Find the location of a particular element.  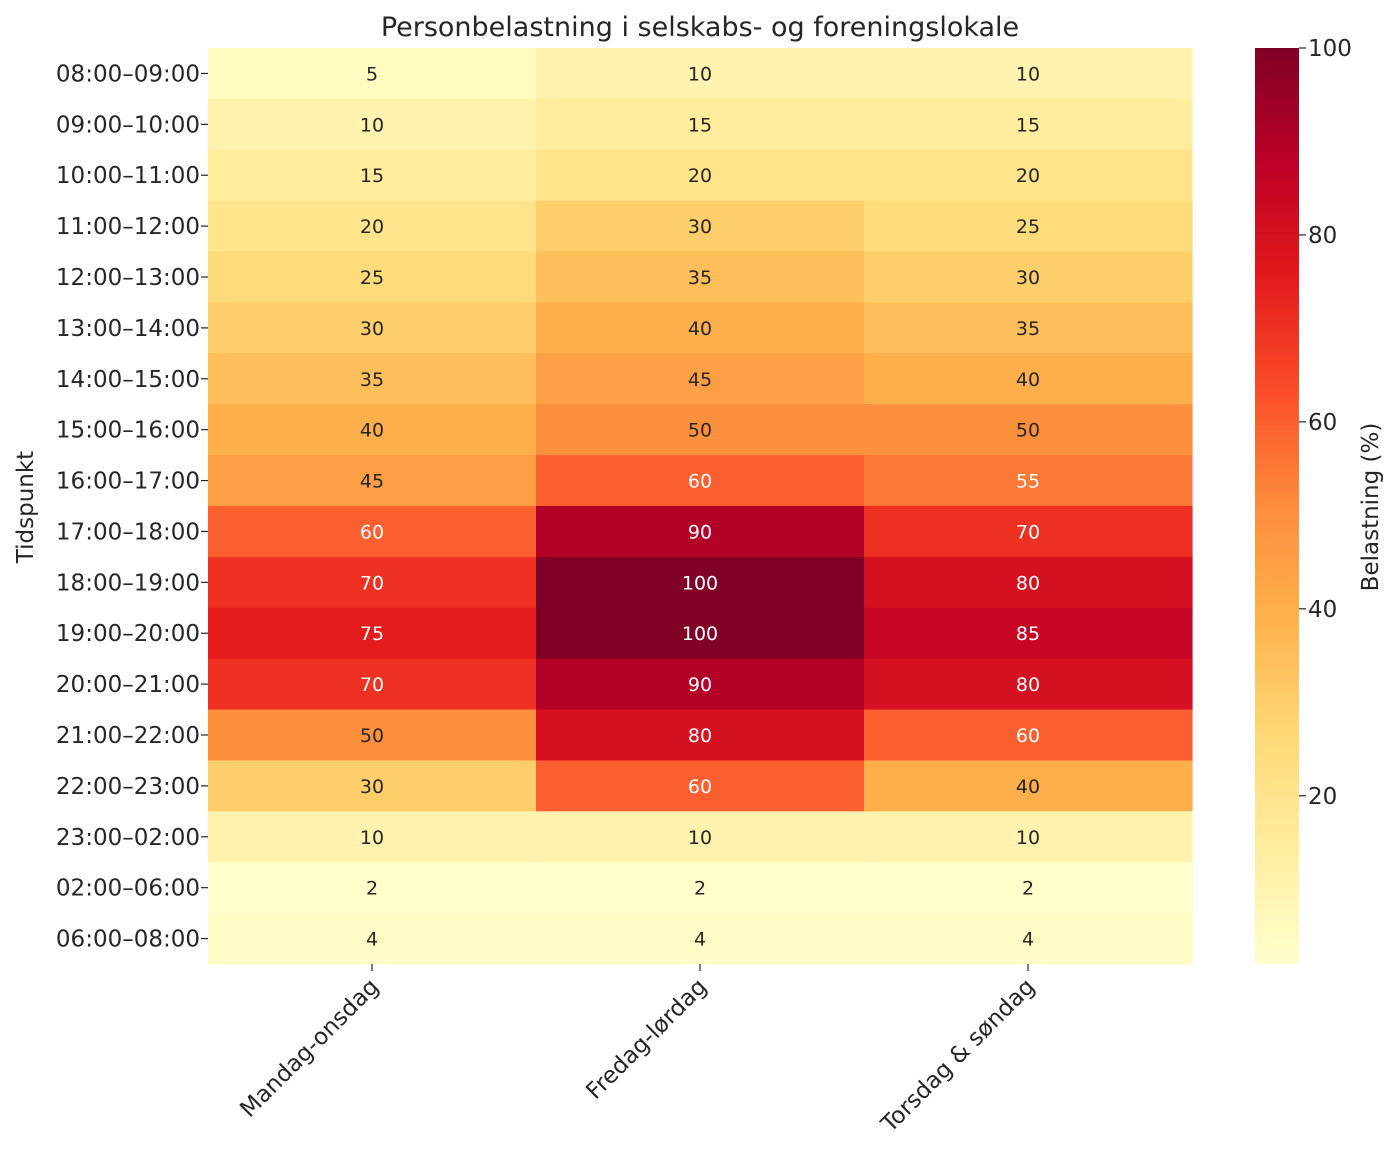

y-tick-label: 11:00–12:00 is located at coordinates (128, 227).